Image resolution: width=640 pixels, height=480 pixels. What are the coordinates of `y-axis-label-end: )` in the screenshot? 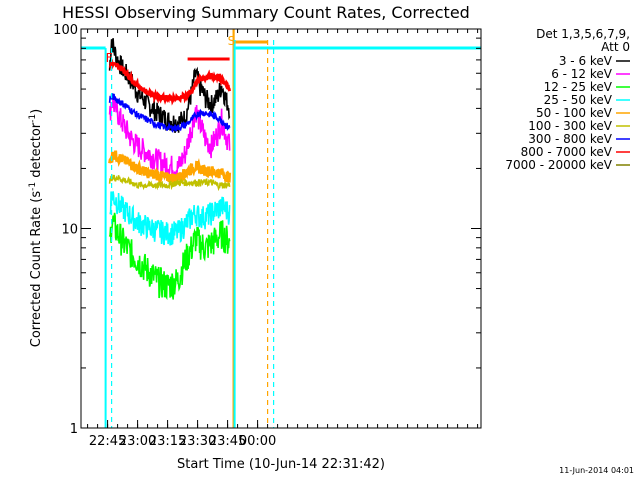 It's located at (36, 111).